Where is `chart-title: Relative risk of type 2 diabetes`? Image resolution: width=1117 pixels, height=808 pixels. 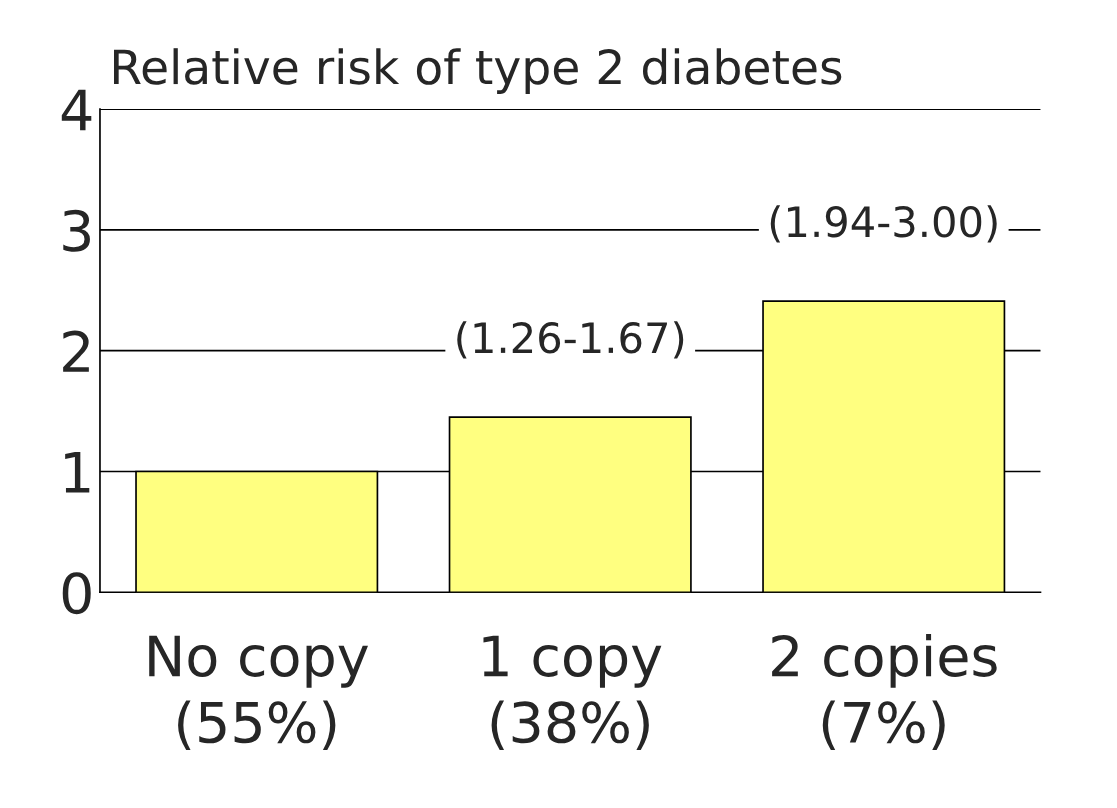
chart-title: Relative risk of type 2 diabetes is located at coordinates (478, 71).